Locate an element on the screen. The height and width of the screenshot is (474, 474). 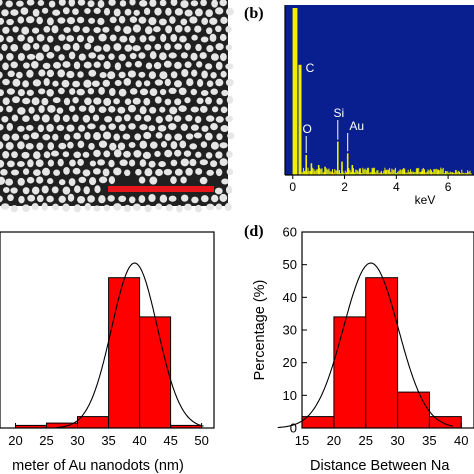
x-tick-label: 30 is located at coordinates (77, 440).